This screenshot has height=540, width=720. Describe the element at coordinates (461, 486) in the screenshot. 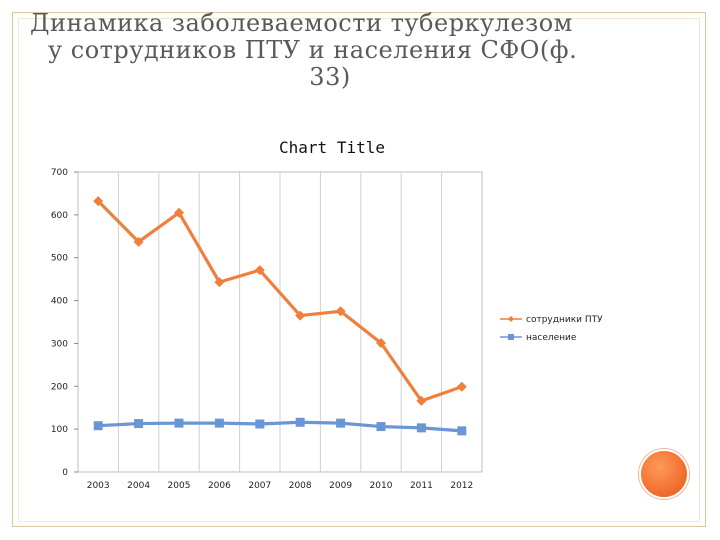

I see `x-tick-label: 2012` at that location.